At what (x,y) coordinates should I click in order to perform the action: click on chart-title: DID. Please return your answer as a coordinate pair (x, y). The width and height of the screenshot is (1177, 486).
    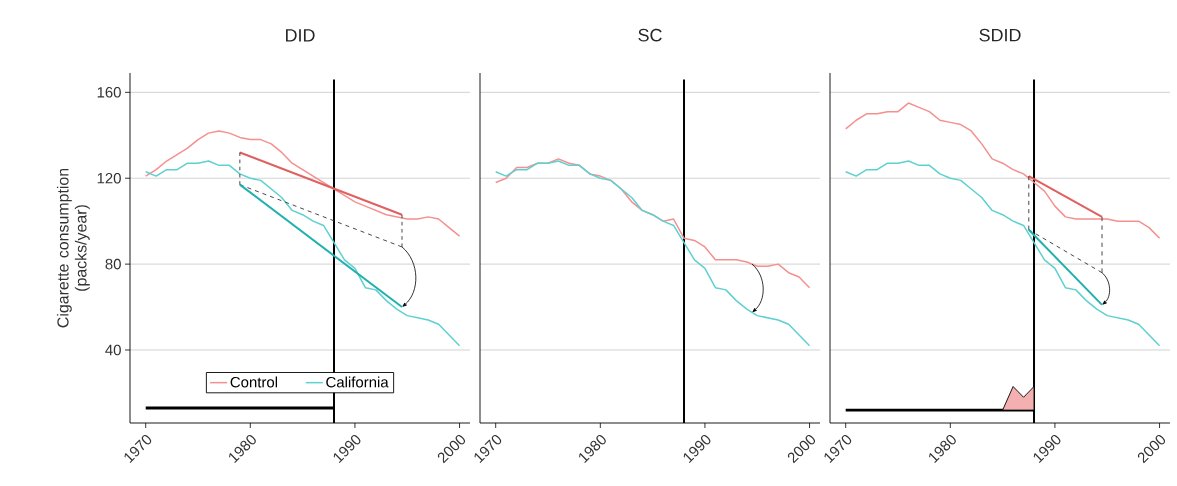
    Looking at the image, I should click on (300, 35).